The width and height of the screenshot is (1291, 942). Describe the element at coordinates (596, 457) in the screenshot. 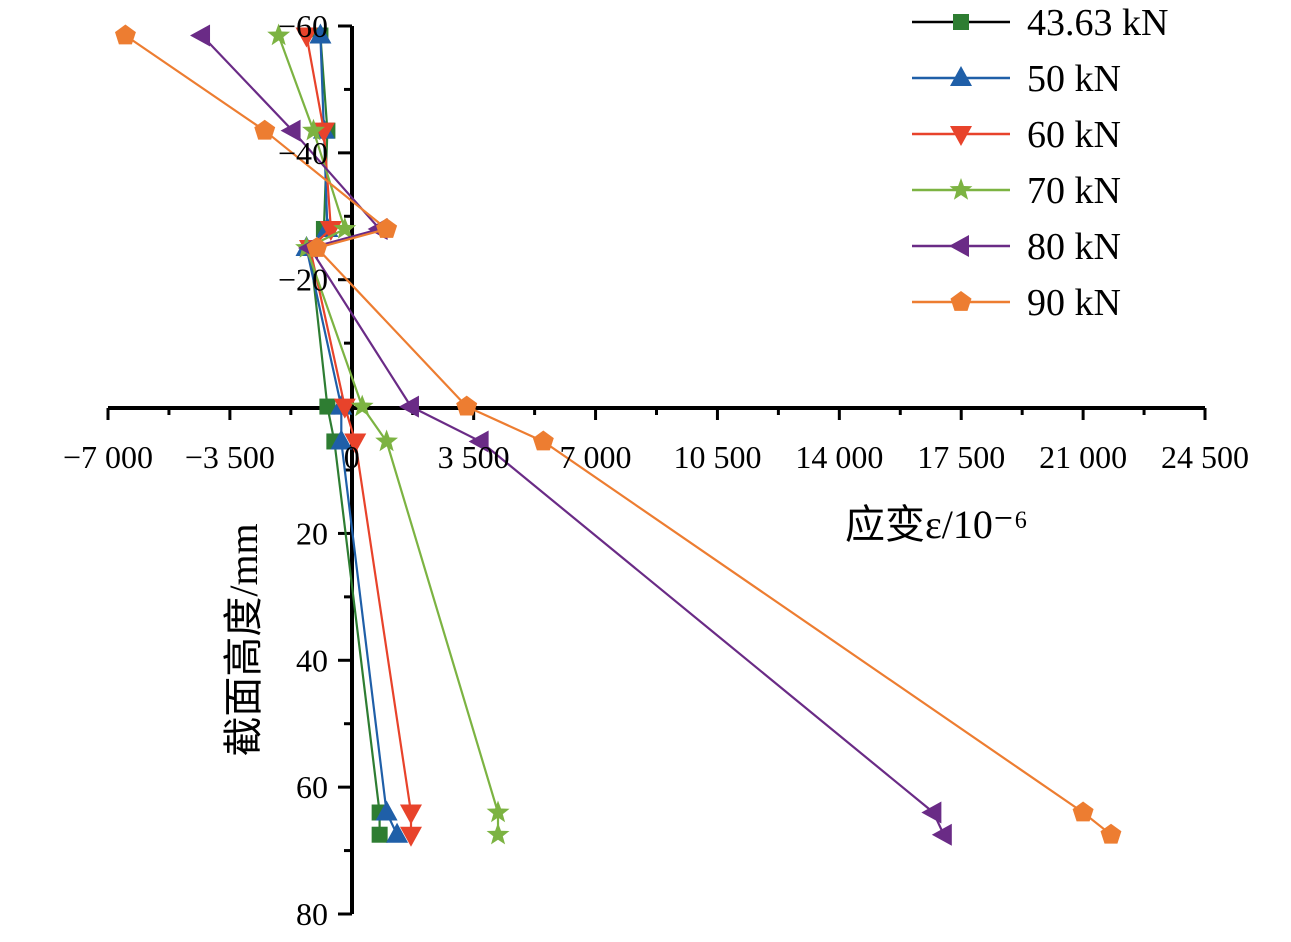

I see `x-tick-label: 7 000` at that location.